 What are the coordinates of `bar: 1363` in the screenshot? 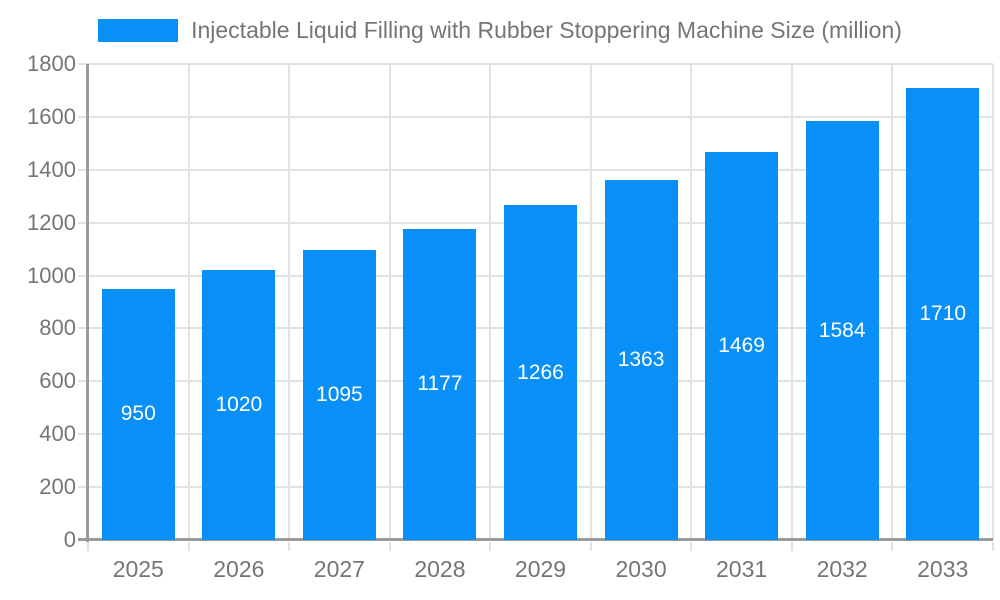 It's located at (641, 359).